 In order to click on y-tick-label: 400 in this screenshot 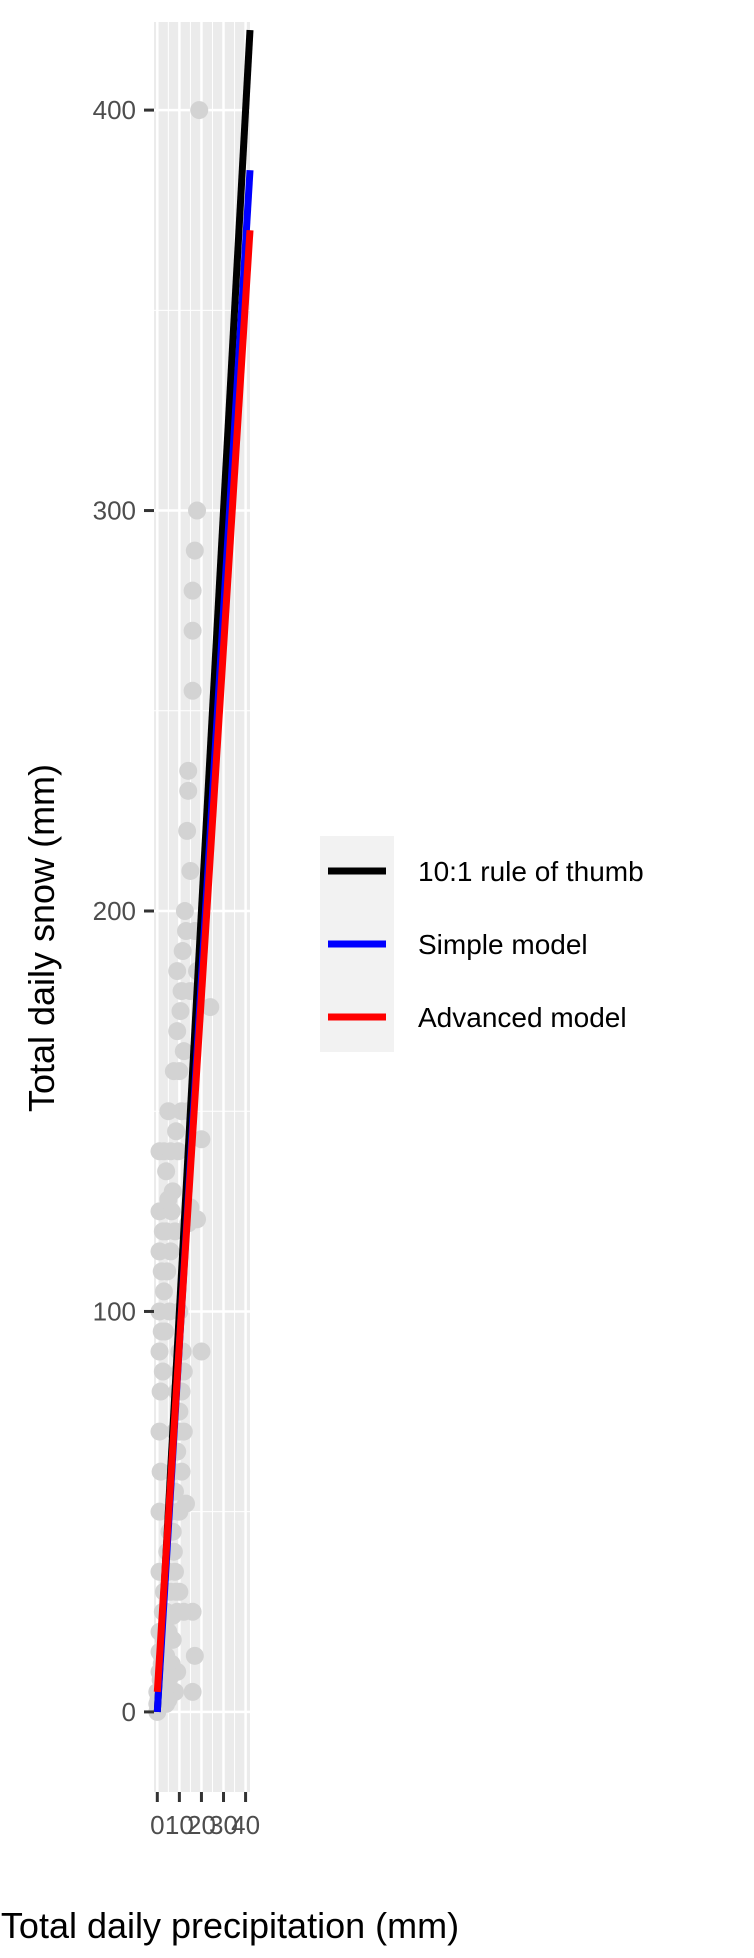, I will do `click(114, 110)`.